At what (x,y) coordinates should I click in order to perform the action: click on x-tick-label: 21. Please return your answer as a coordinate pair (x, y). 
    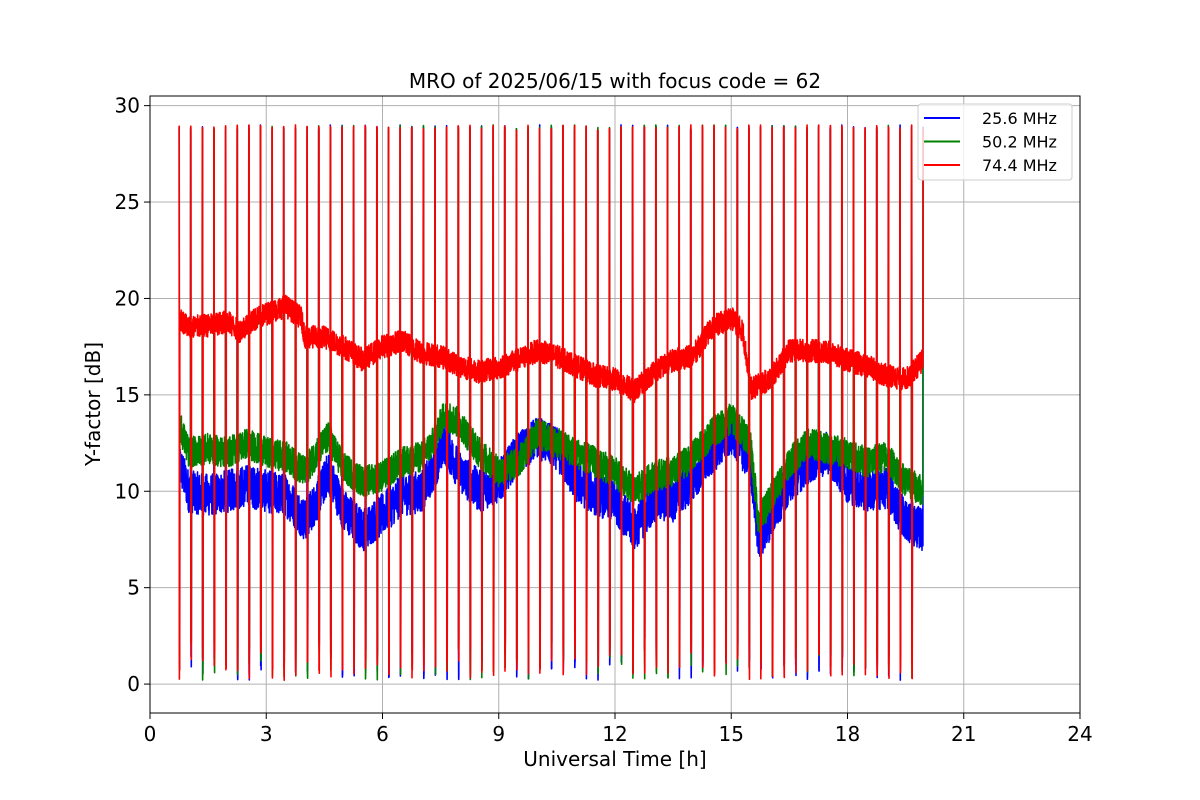
    Looking at the image, I should click on (963, 734).